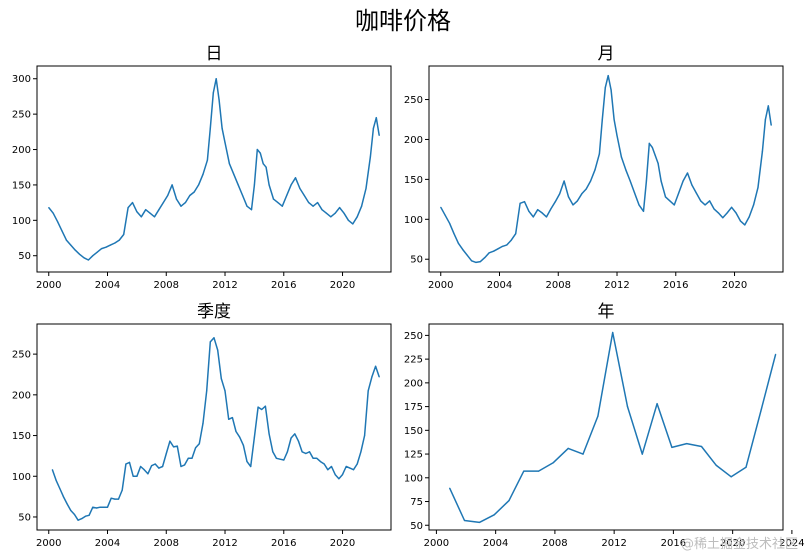 This screenshot has width=806, height=557. Describe the element at coordinates (107, 285) in the screenshot. I see `subplot-daily-xtick-label: 2004` at that location.